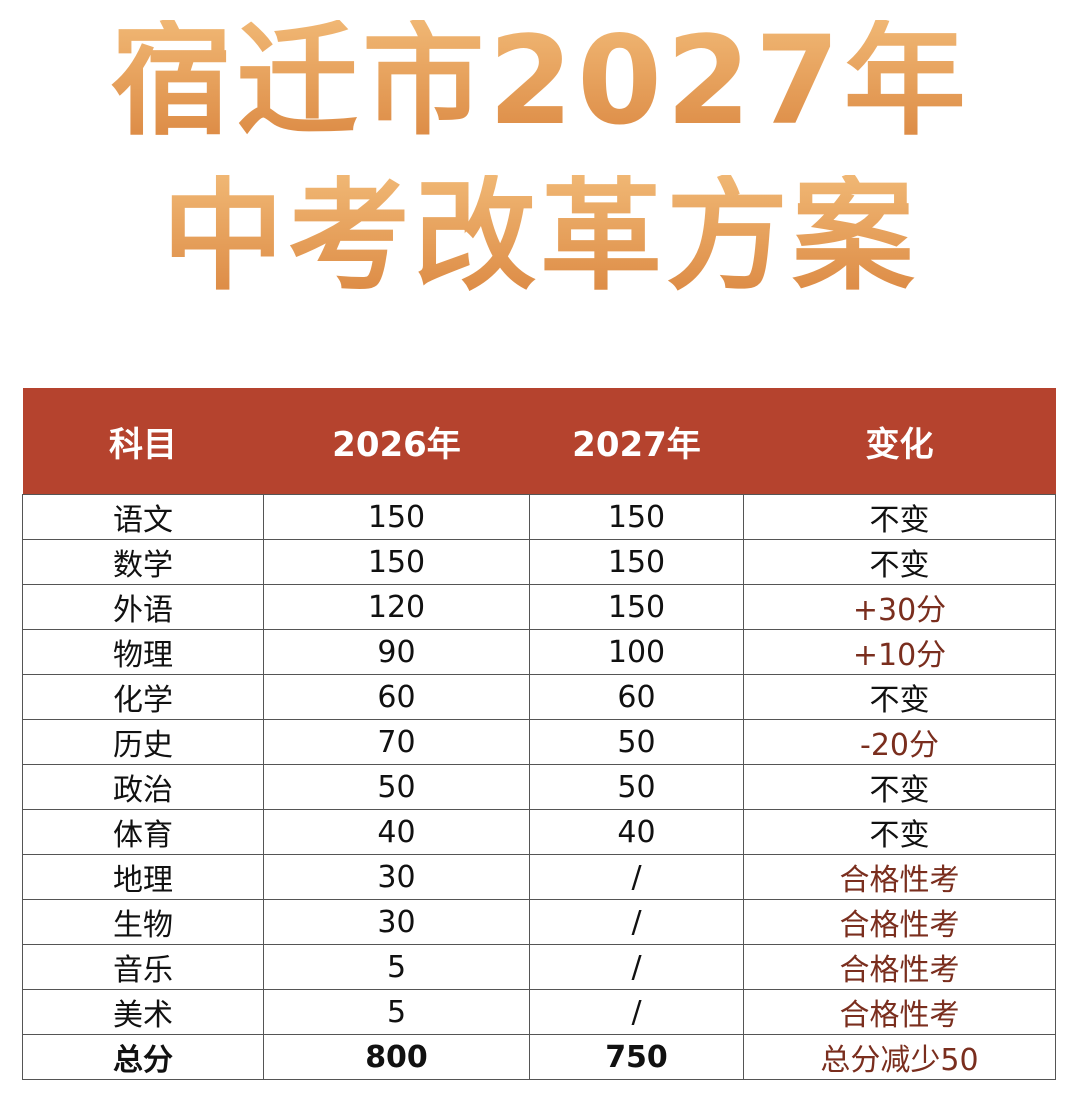 Image resolution: width=1080 pixels, height=1110 pixels. What do you see at coordinates (143, 1057) in the screenshot?
I see `table-cell: 总分` at bounding box center [143, 1057].